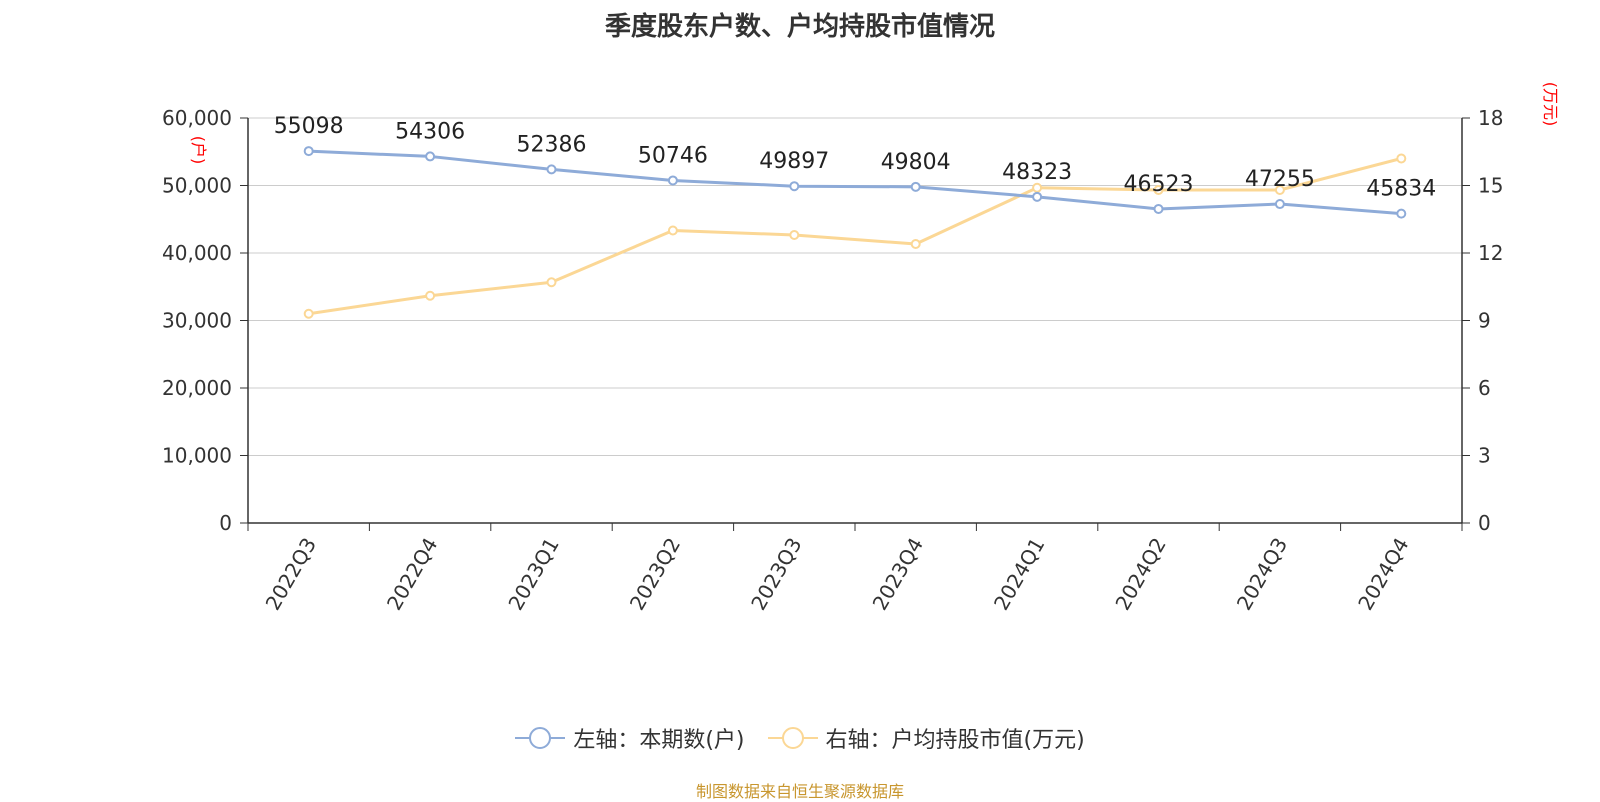  I want to click on y-right-tick-label: 0, so click(1484, 523).